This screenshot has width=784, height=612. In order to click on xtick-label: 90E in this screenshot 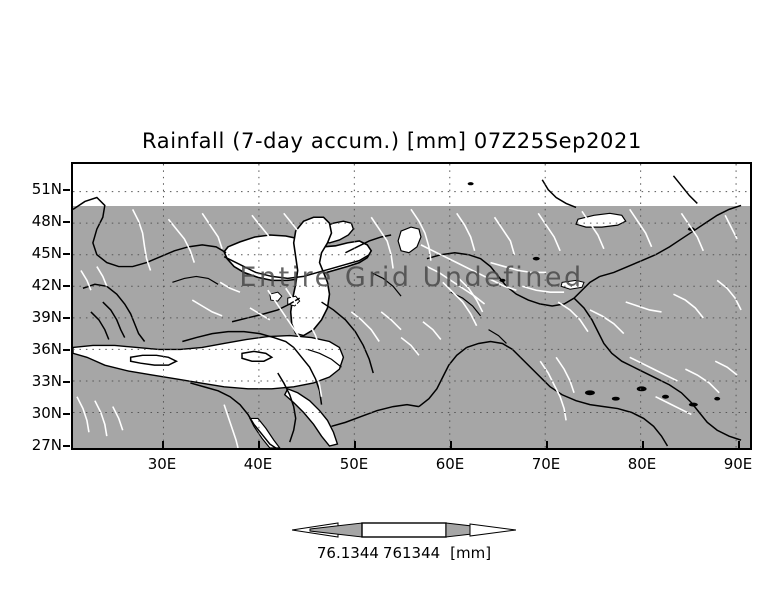, I will do `click(738, 464)`.